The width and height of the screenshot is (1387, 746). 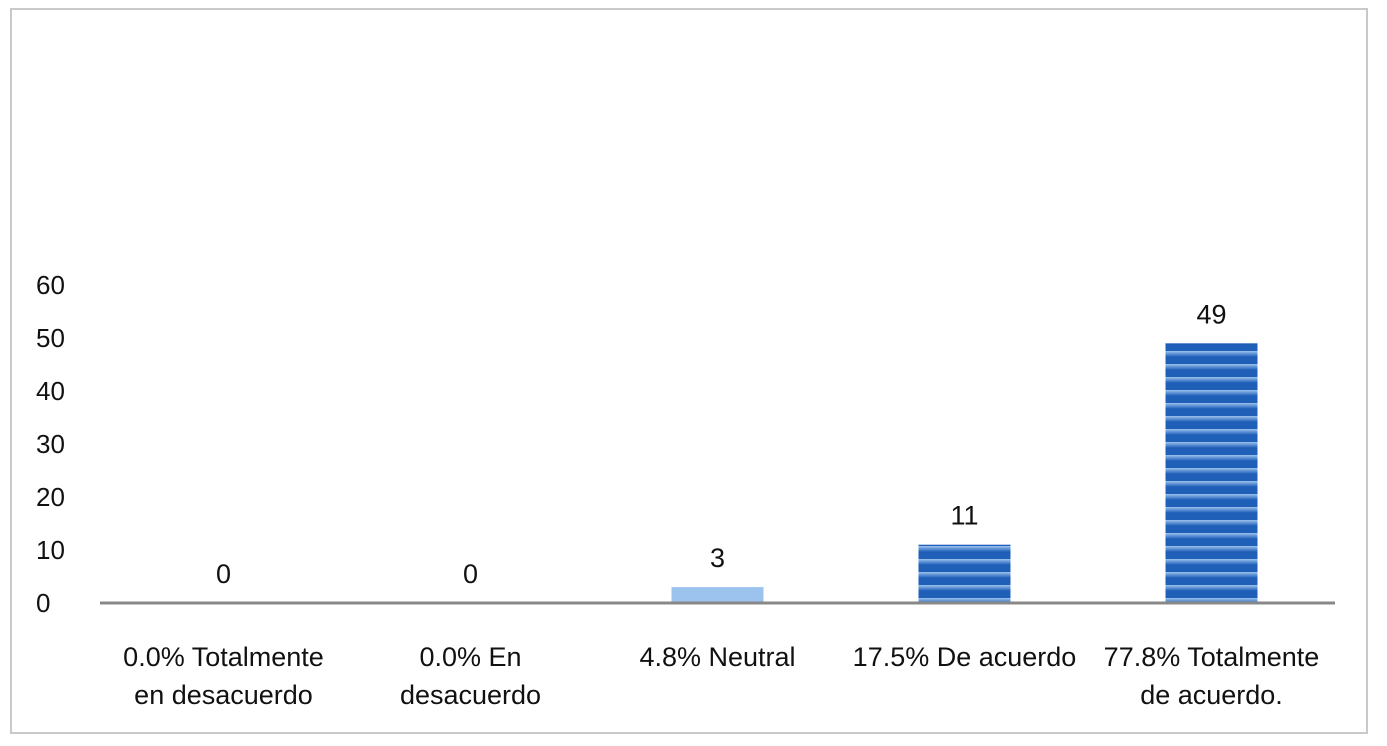 I want to click on y-tick-label: 40, so click(x=50, y=391).